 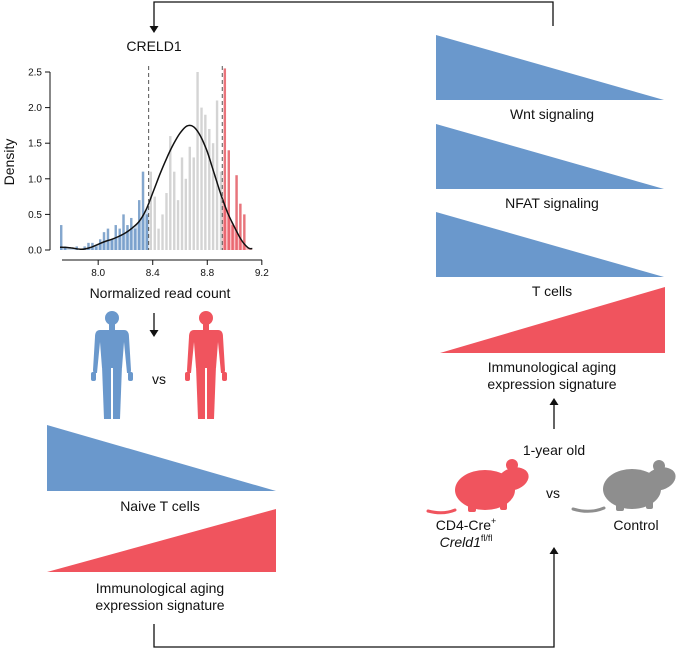 What do you see at coordinates (554, 550) in the screenshot?
I see `bottom-arrowhead` at bounding box center [554, 550].